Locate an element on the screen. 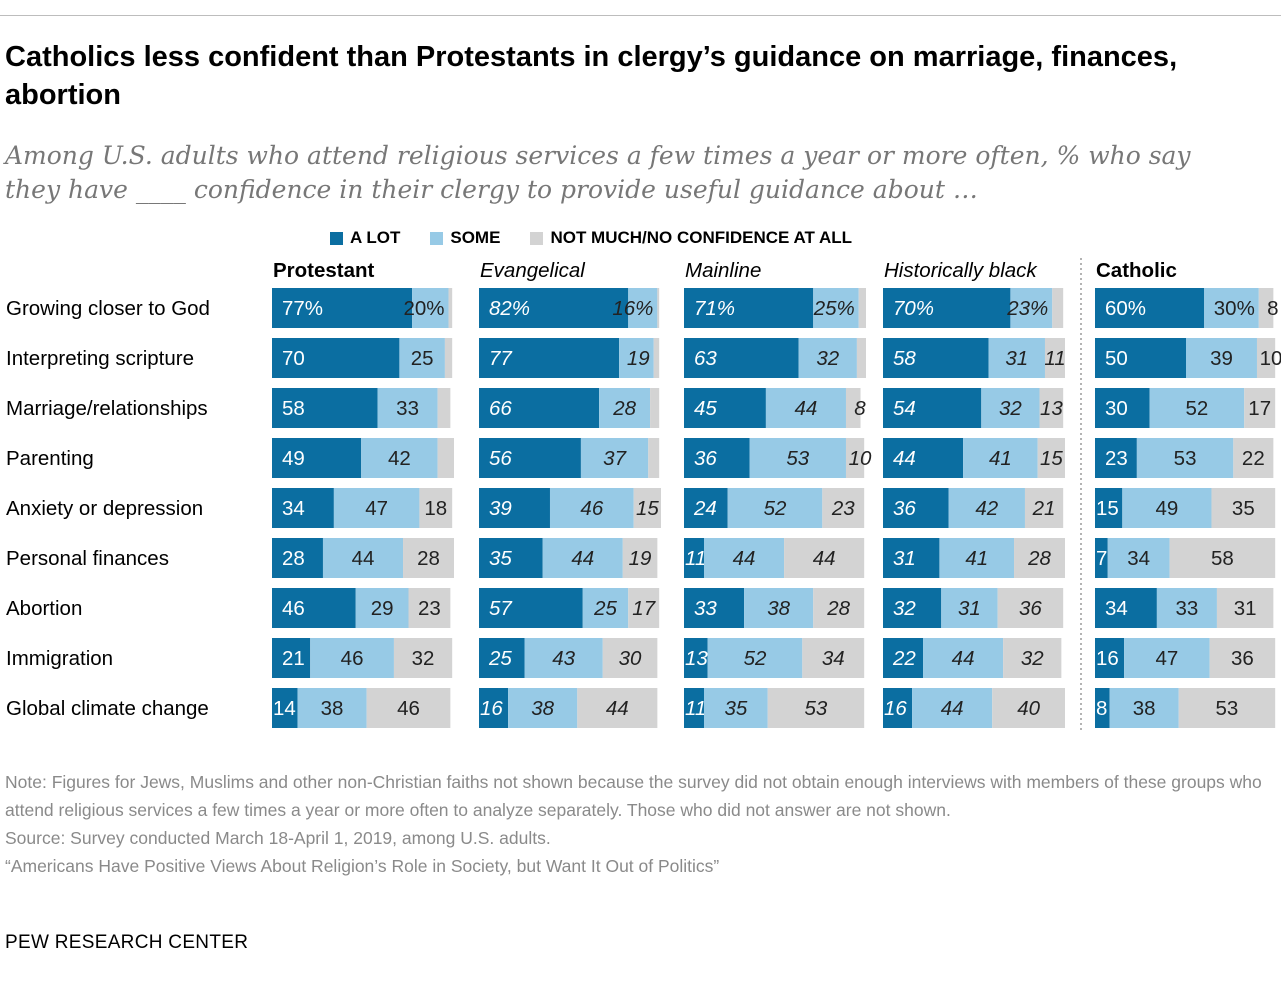 The height and width of the screenshot is (997, 1281). bar-evangelical-marriage-relationships-some is located at coordinates (625, 408).